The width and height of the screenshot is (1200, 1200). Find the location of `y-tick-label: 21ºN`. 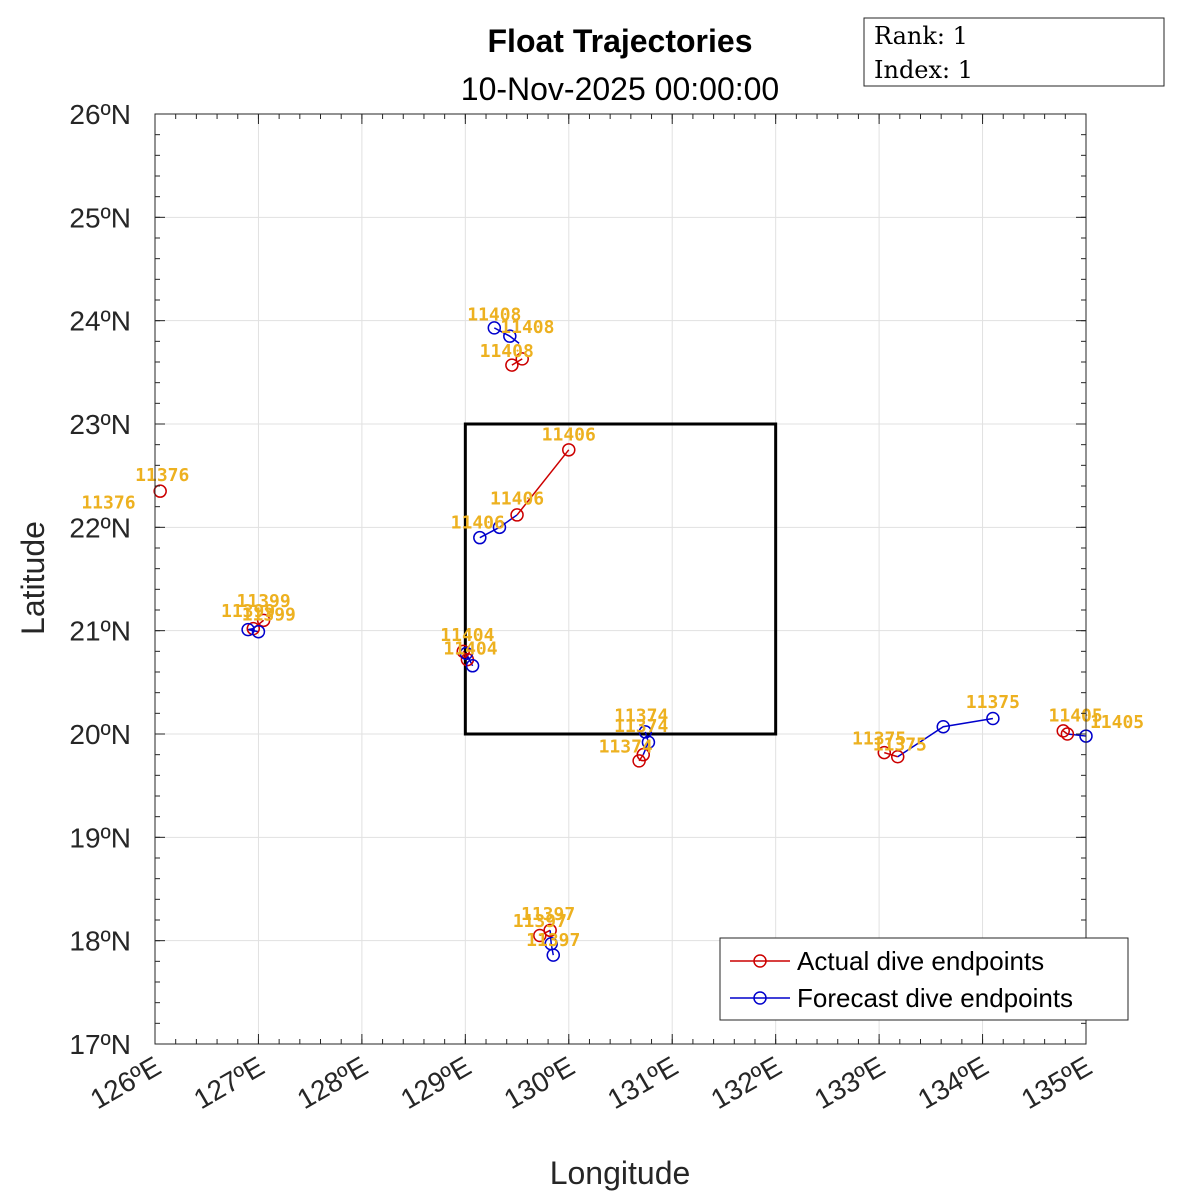

y-tick-label: 21ºN is located at coordinates (100, 631).